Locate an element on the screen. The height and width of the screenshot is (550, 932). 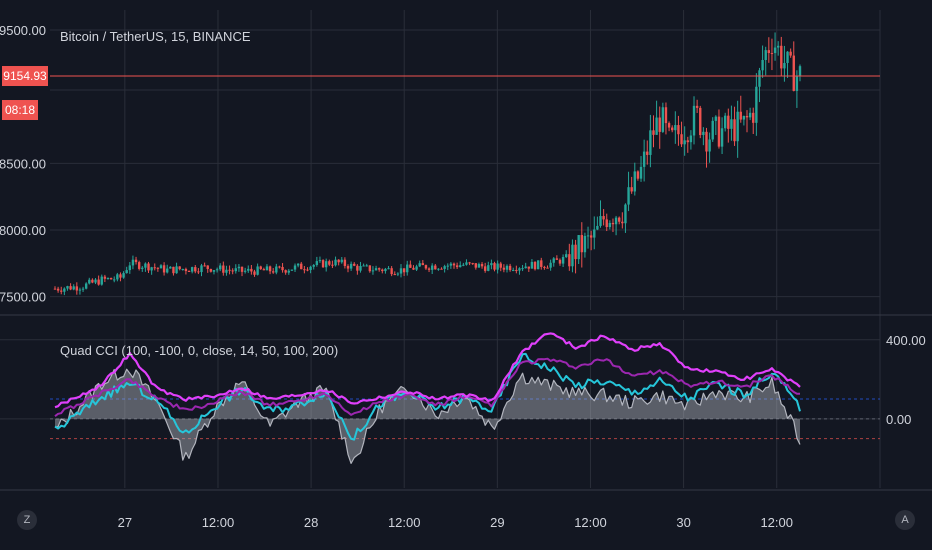
indicator-y-tick-label: 400.00 is located at coordinates (906, 340).